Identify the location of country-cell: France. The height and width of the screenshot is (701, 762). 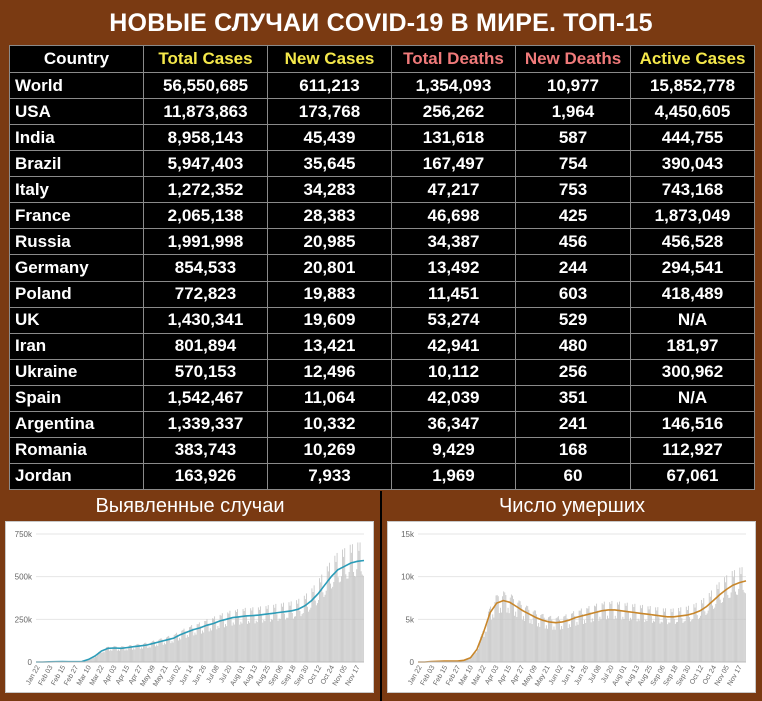
(76, 216).